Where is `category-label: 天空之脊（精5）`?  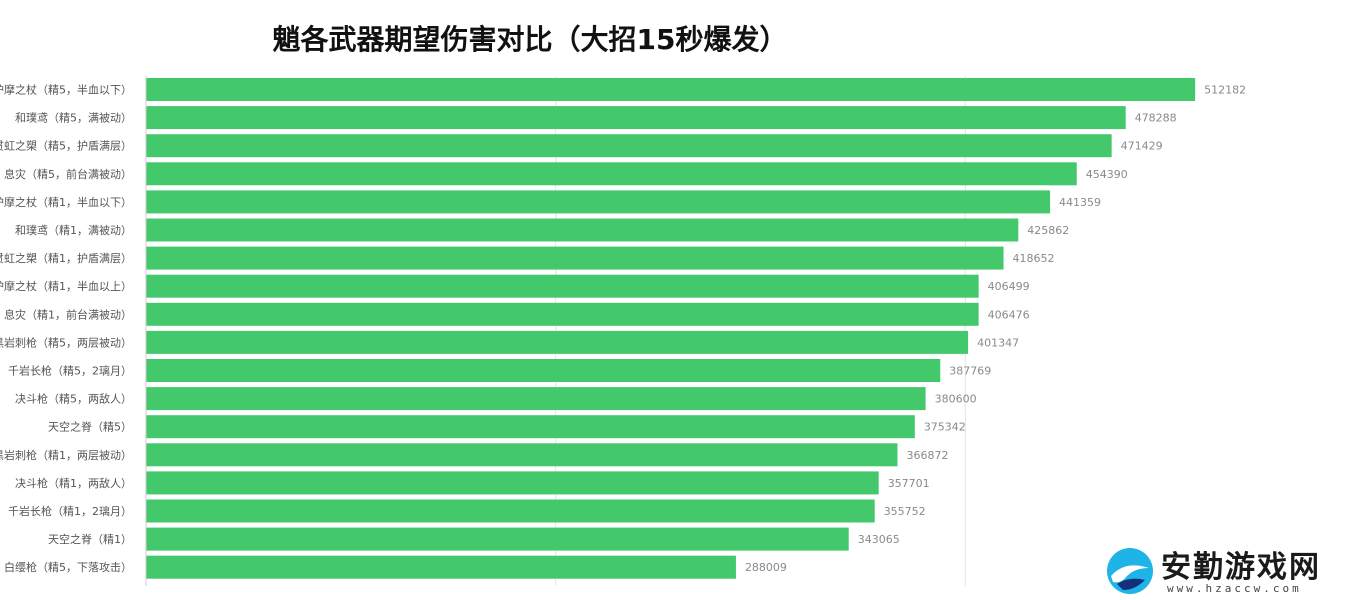 category-label: 天空之脊（精5） is located at coordinates (90, 427).